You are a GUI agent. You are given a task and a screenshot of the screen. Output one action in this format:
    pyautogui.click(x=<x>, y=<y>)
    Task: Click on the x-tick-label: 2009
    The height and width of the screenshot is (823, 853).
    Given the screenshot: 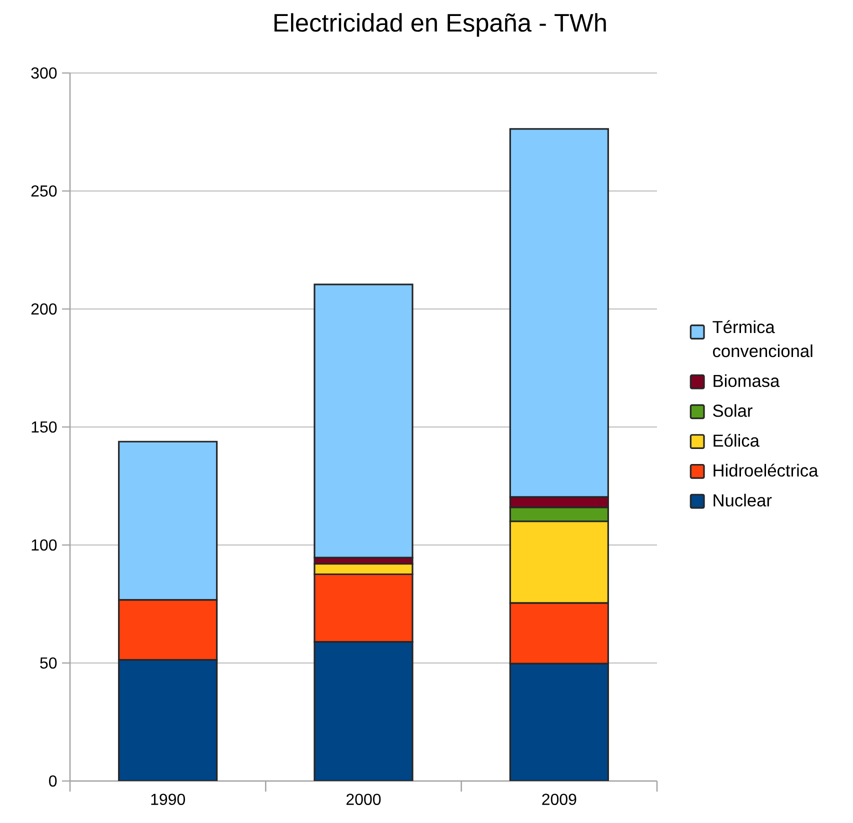 What is the action you would take?
    pyautogui.click(x=559, y=800)
    